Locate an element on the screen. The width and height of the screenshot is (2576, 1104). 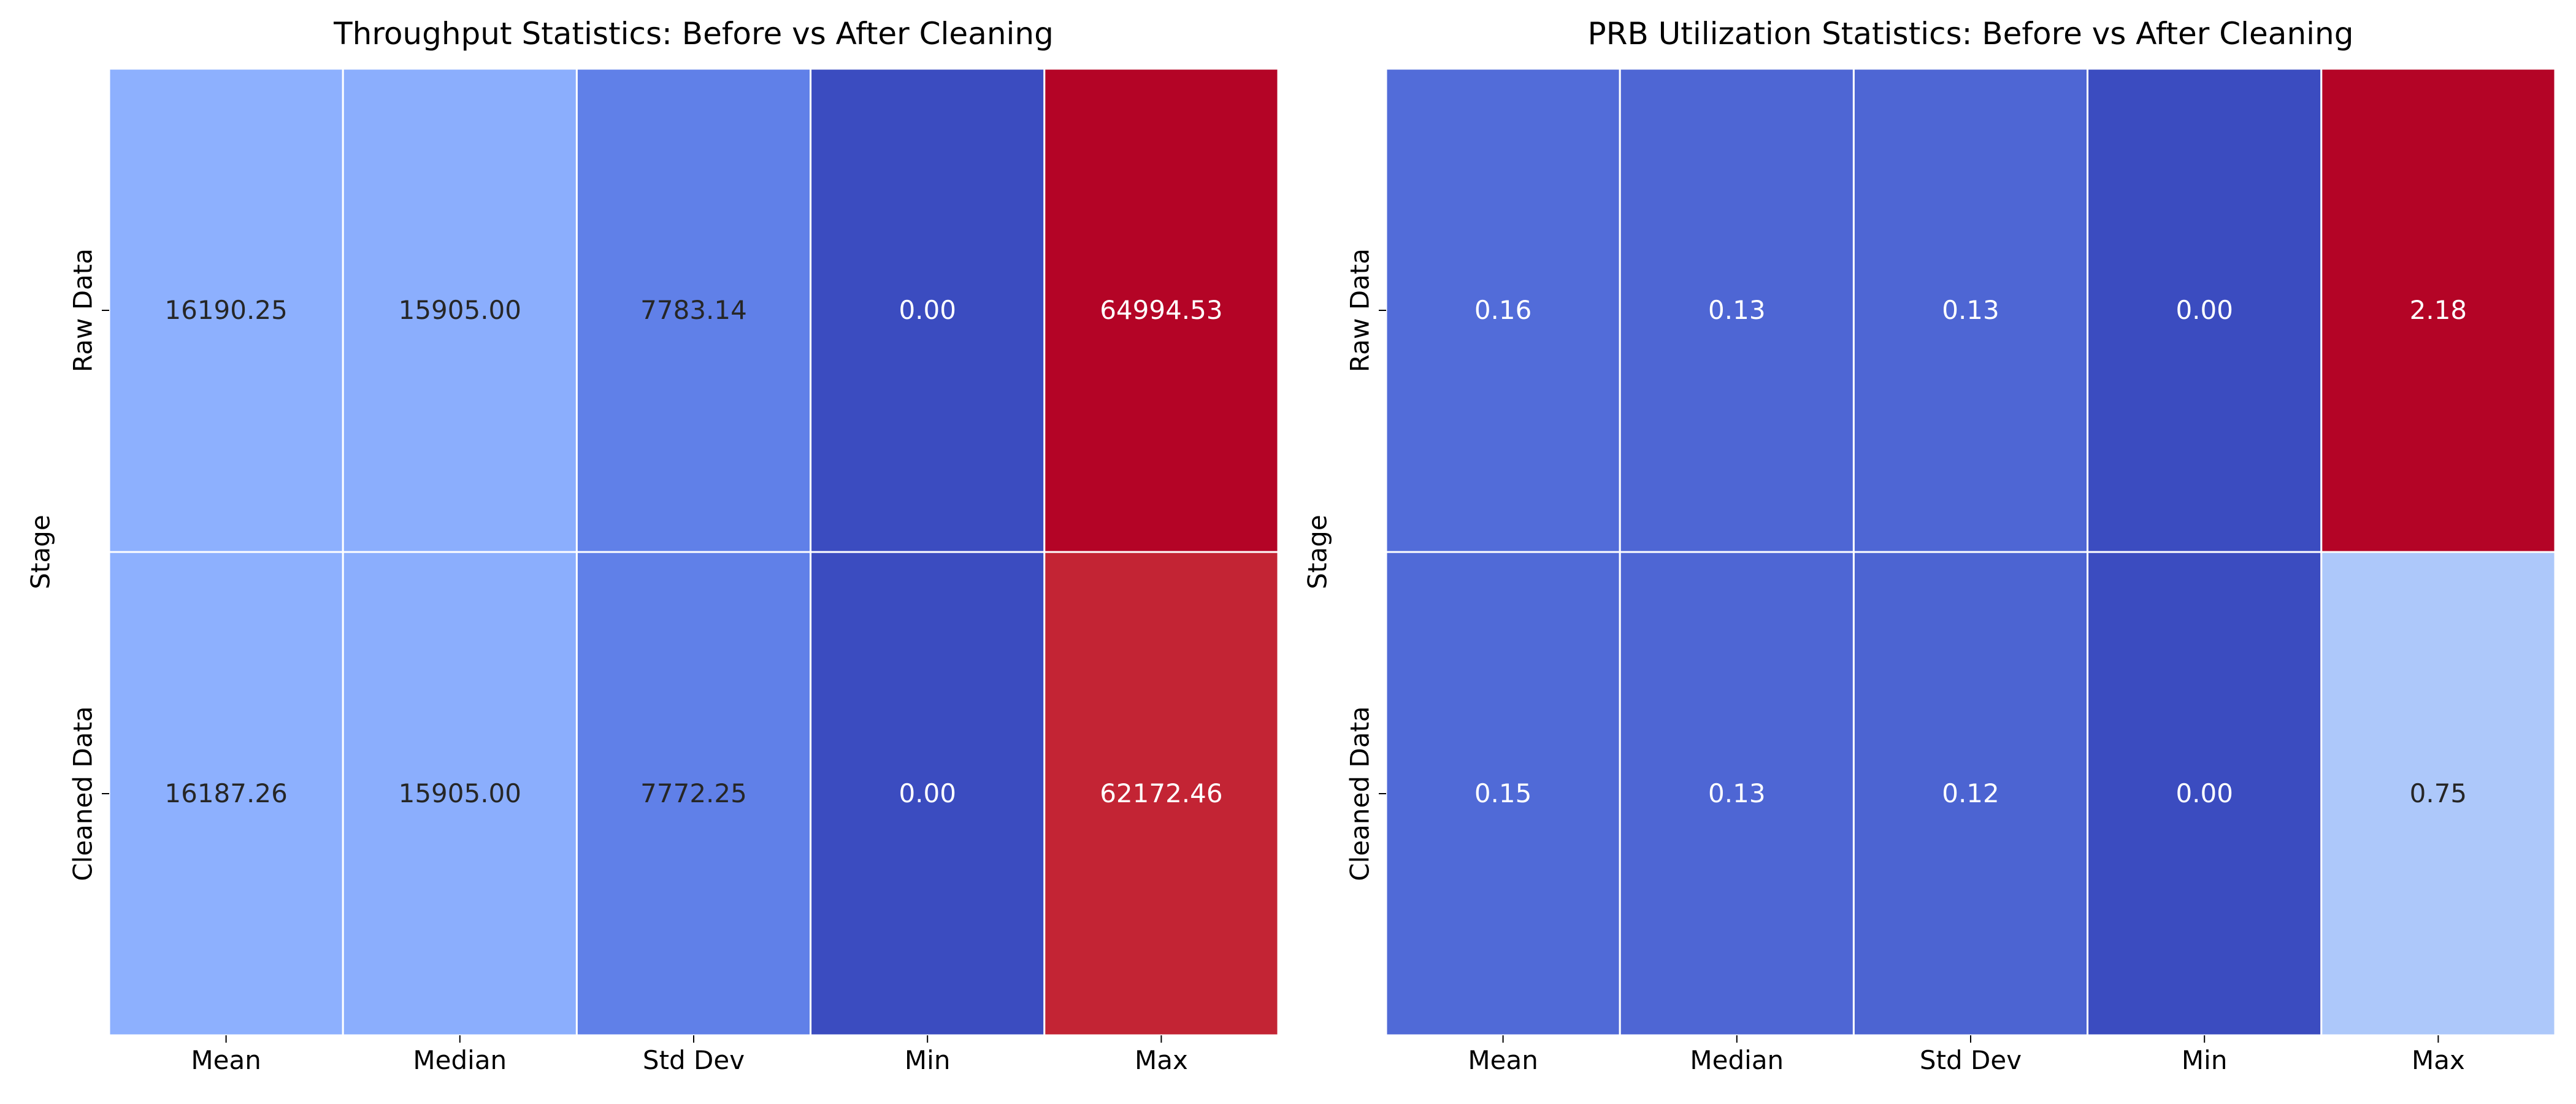
cell-value-label: 0.15 is located at coordinates (1503, 793).